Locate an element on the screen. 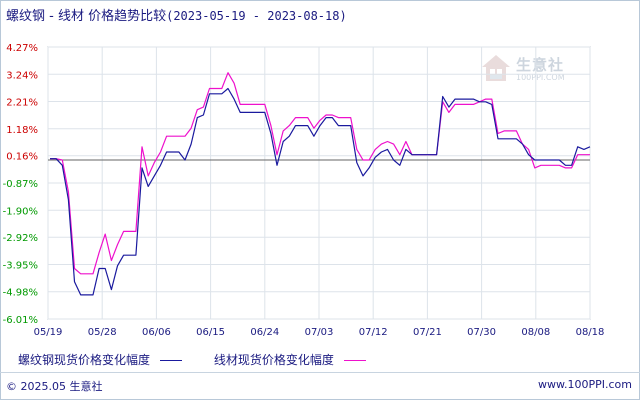 Image resolution: width=640 pixels, height=400 pixels. y-tick-label: 1.18% is located at coordinates (22, 130).